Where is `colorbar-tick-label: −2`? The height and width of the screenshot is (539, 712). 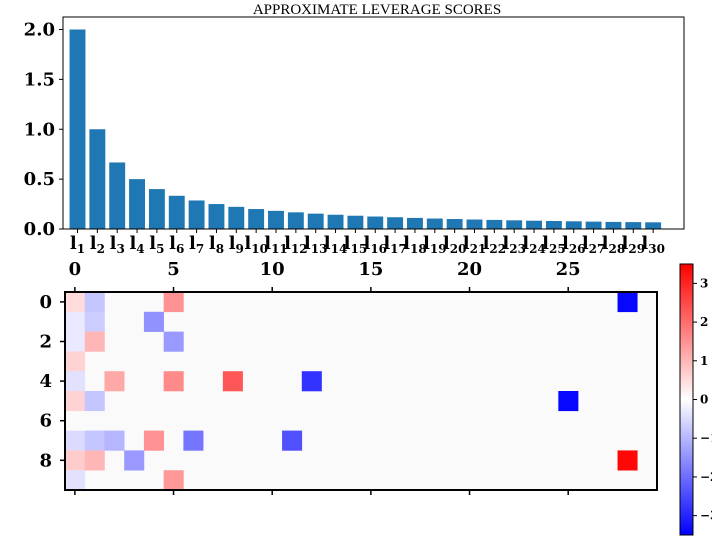 colorbar-tick-label: −2 is located at coordinates (706, 477).